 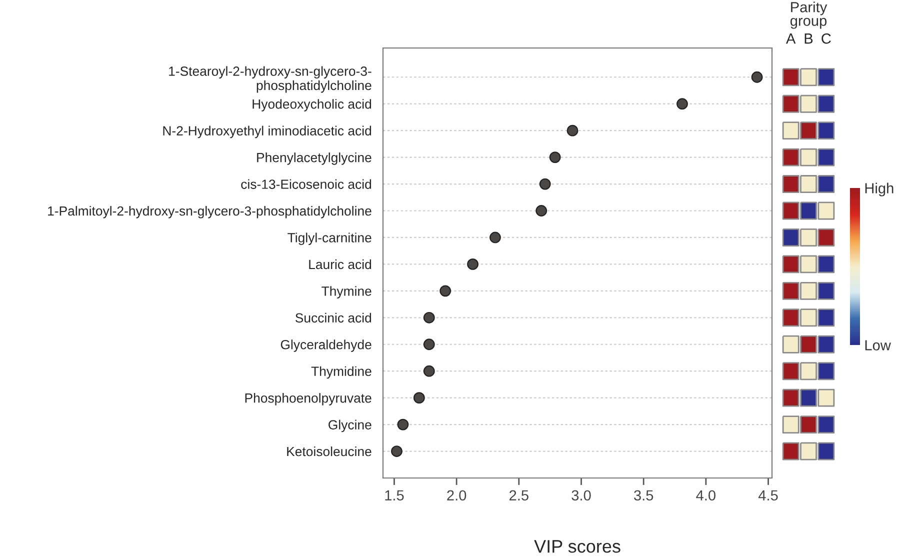 I want to click on y-tick-label: Thymine, so click(x=347, y=292).